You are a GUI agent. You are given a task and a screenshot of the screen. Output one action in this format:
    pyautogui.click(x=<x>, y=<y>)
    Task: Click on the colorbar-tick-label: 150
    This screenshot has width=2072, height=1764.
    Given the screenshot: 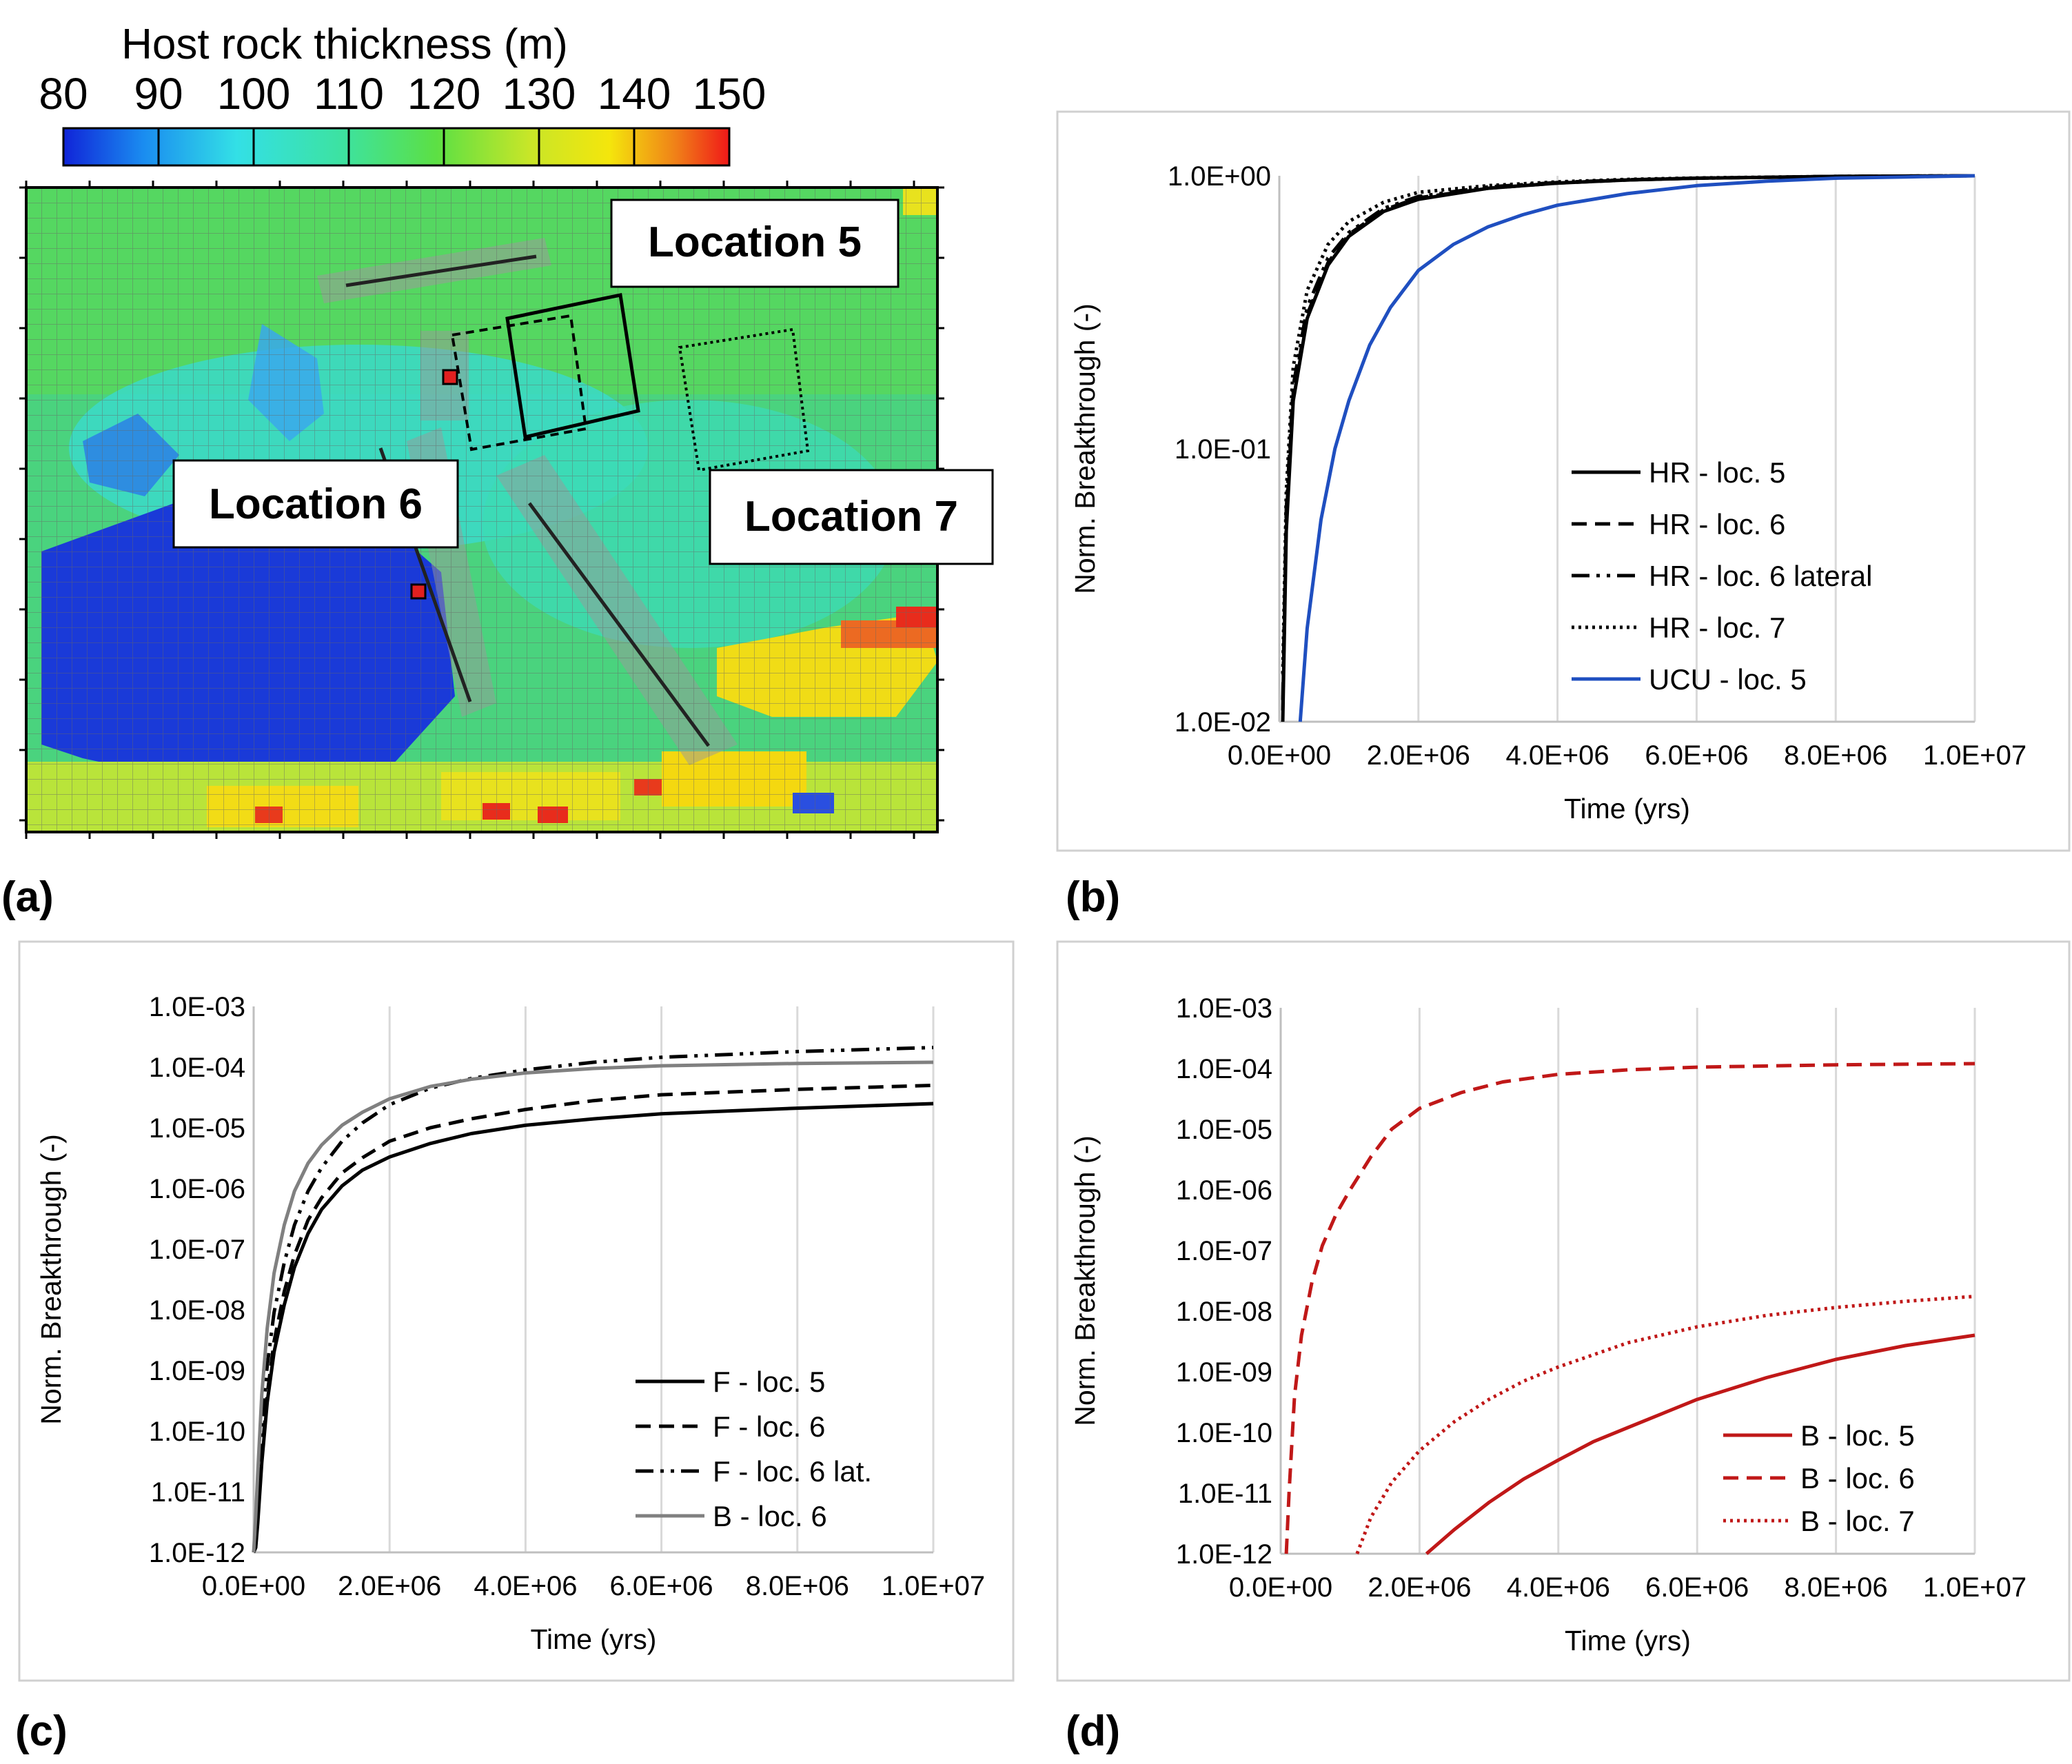 What is the action you would take?
    pyautogui.click(x=730, y=94)
    